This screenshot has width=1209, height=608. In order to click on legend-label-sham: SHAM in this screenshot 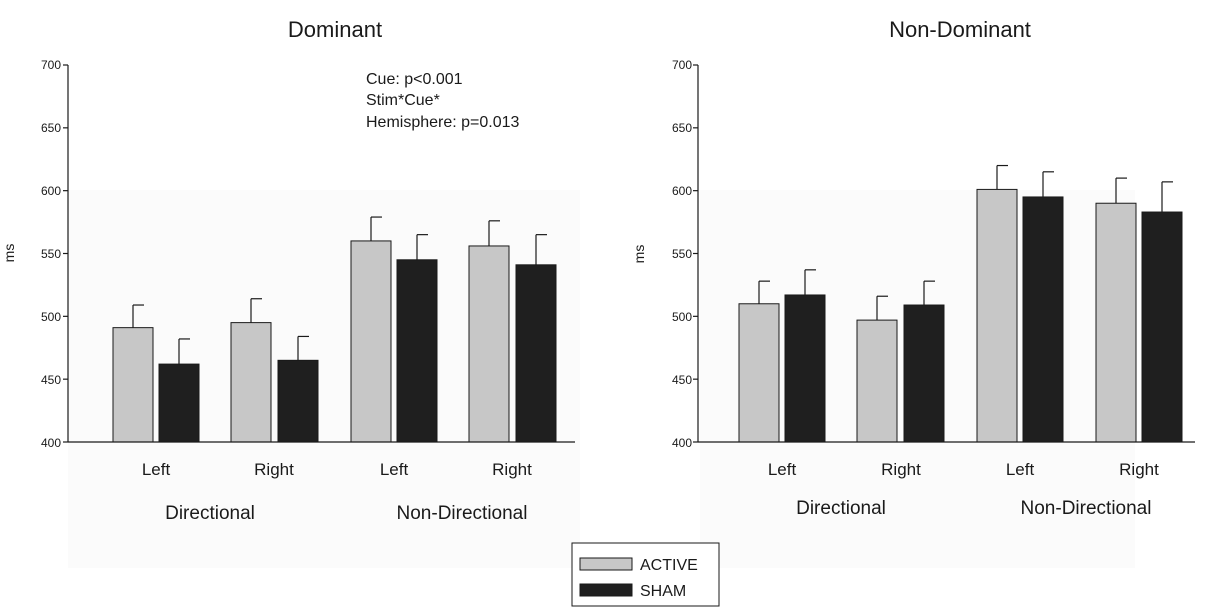, I will do `click(663, 591)`.